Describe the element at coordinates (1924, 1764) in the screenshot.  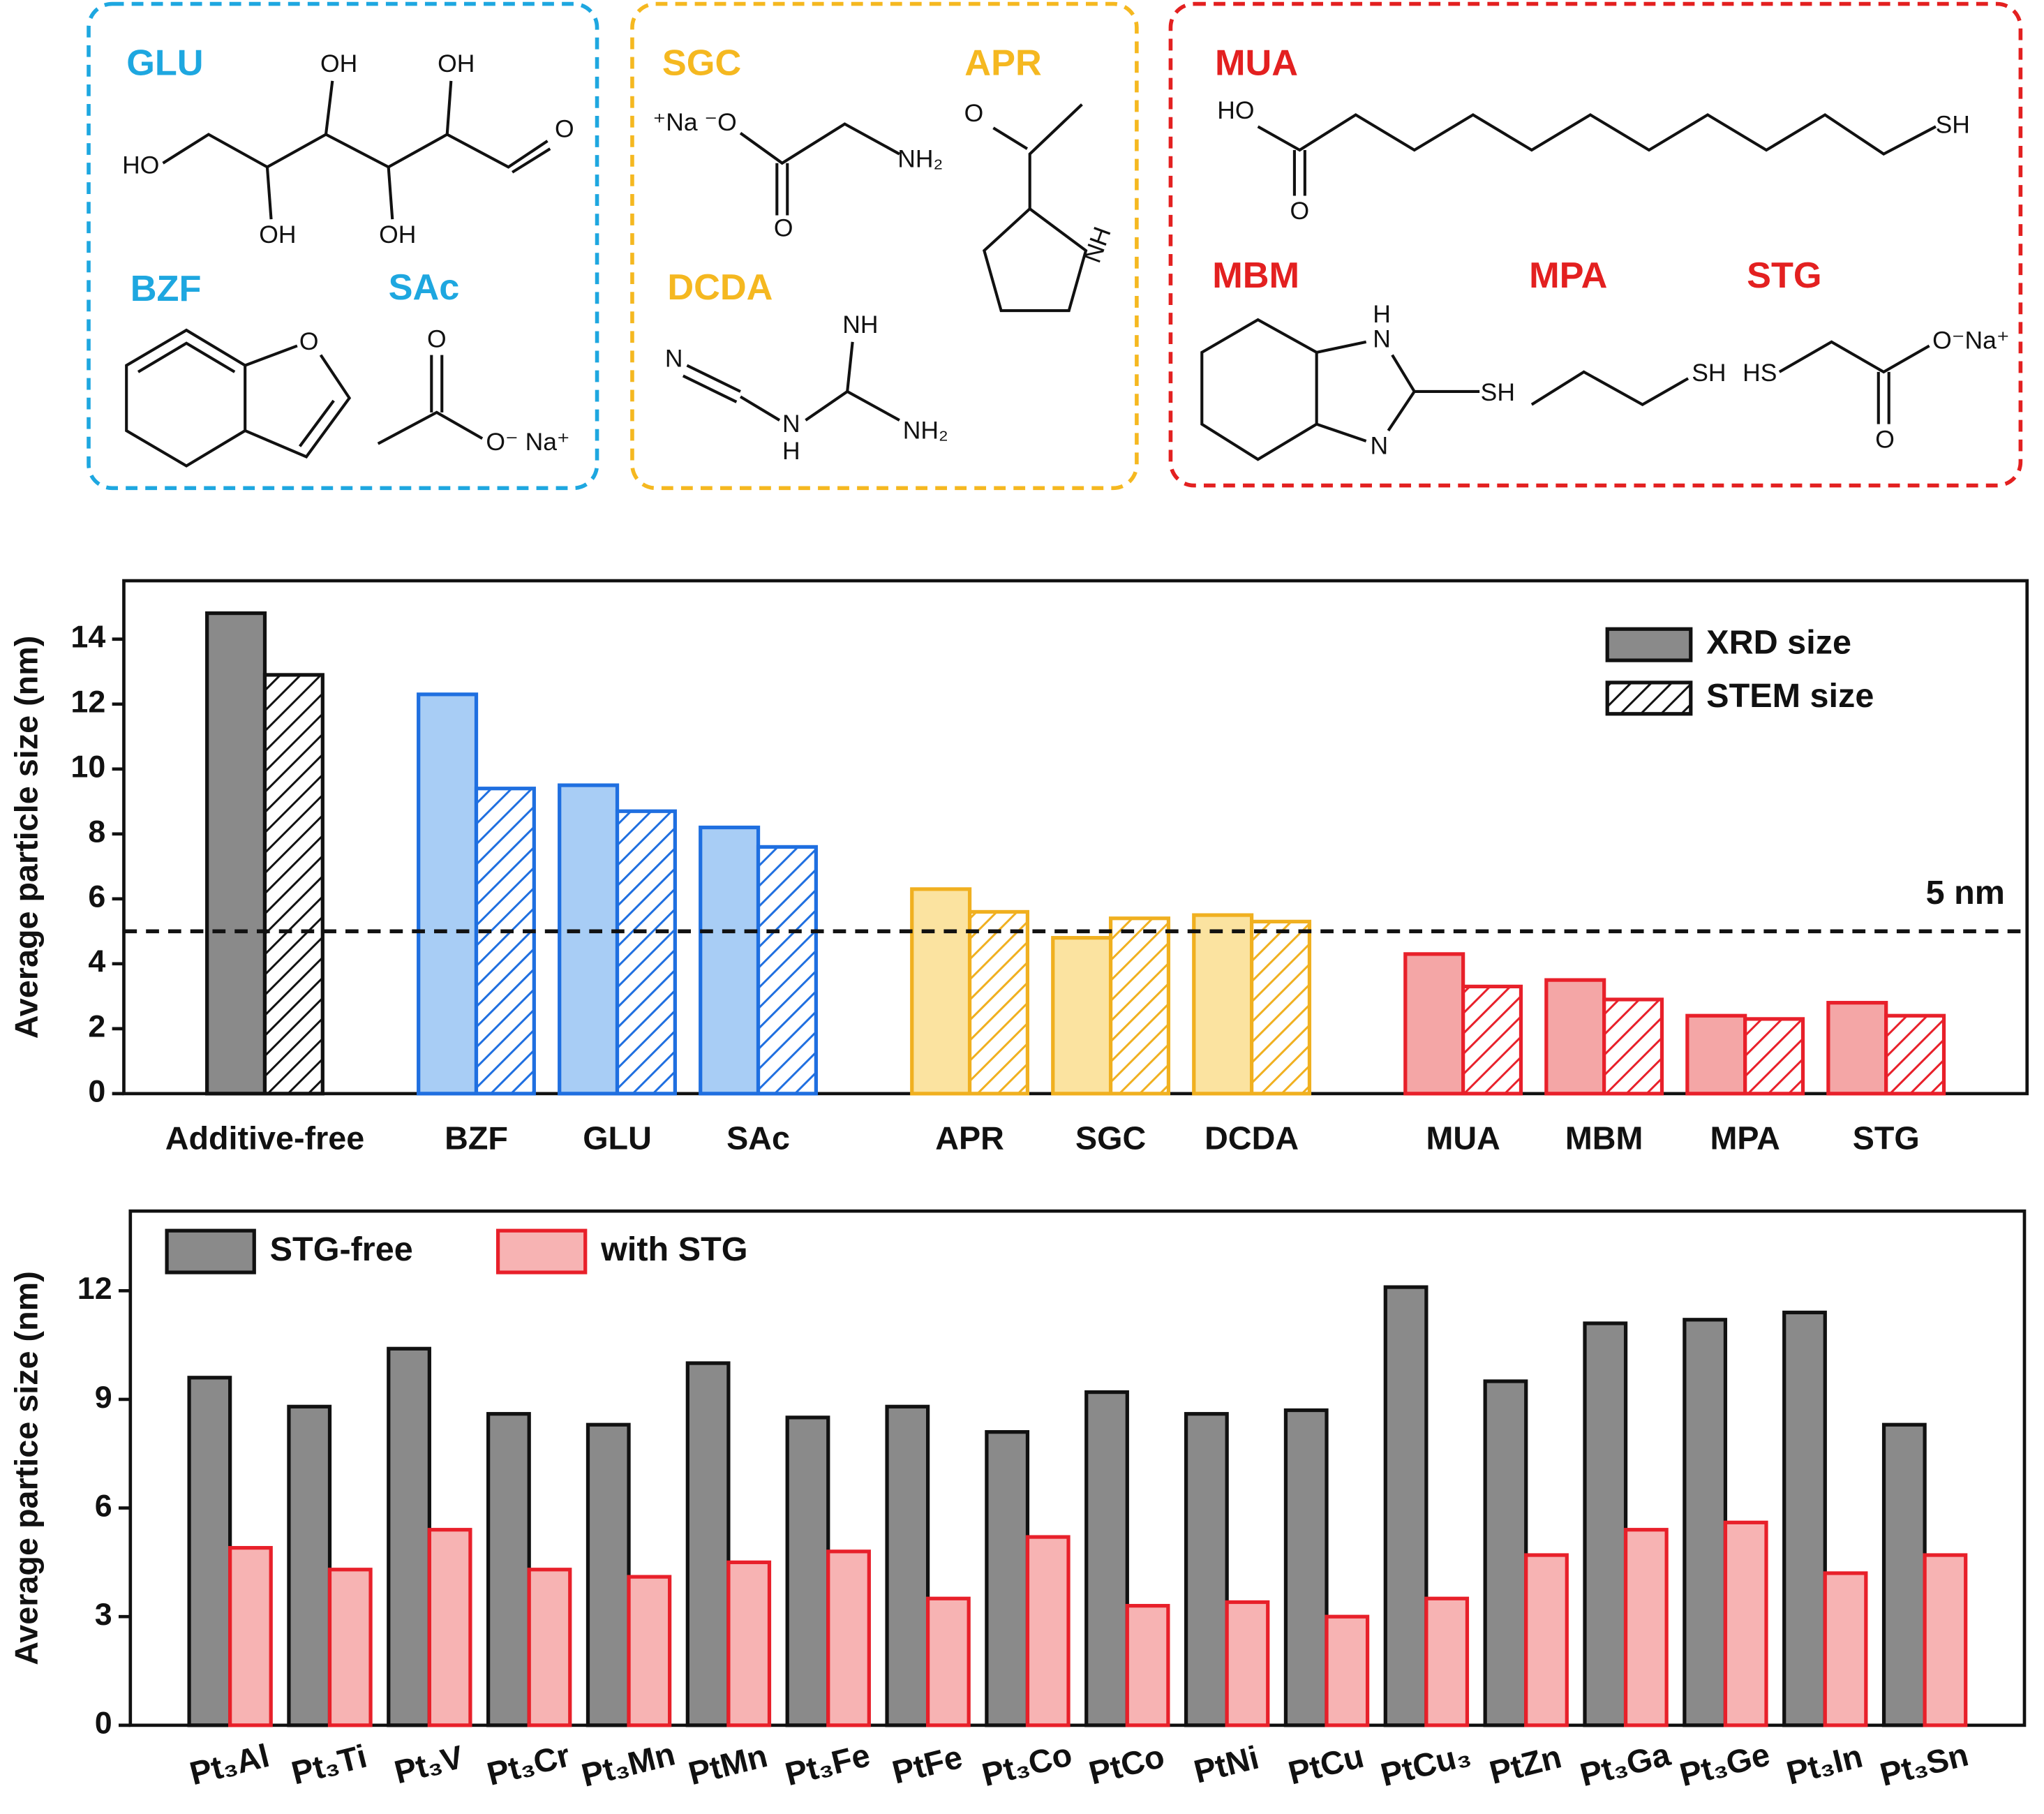
I see `x-tick-label: Pt₃Sn` at that location.